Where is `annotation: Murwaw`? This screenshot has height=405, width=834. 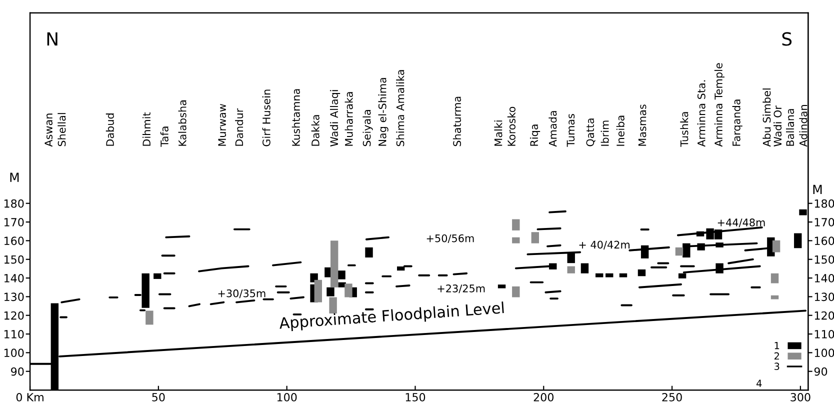 annotation: Murwaw is located at coordinates (222, 125).